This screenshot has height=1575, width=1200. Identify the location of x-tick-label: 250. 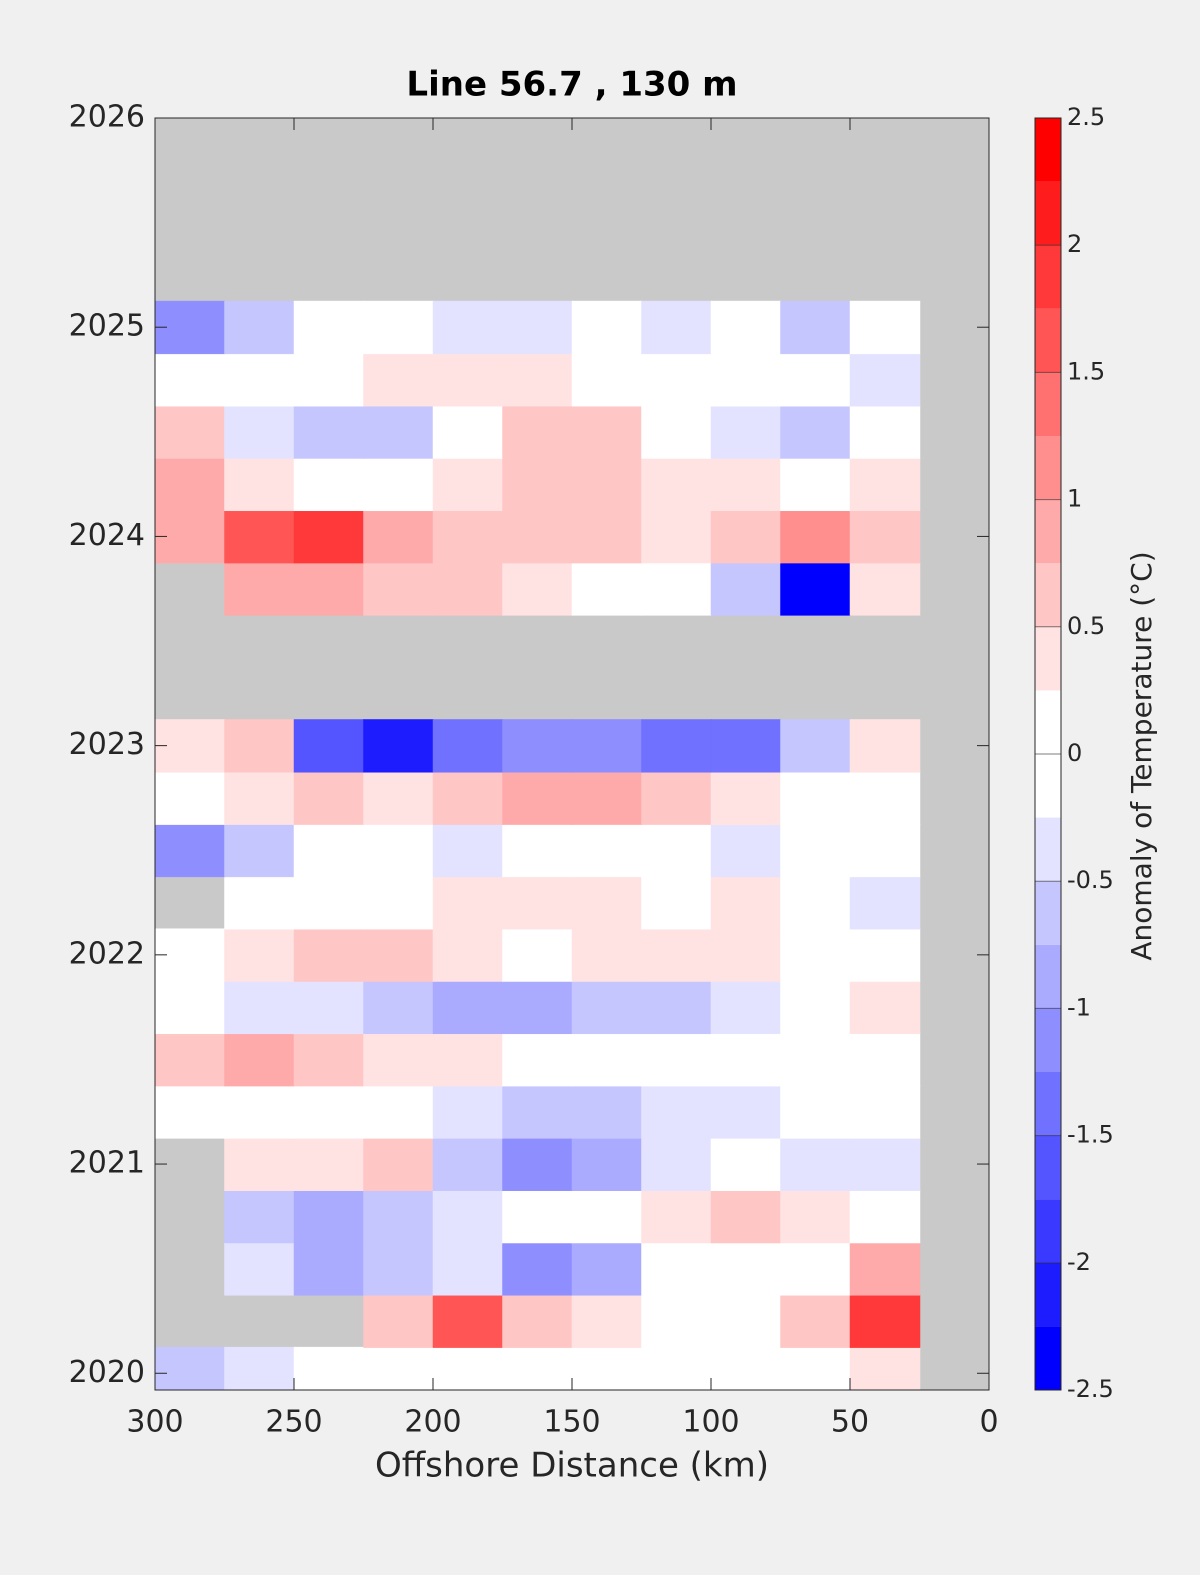
(293, 1422).